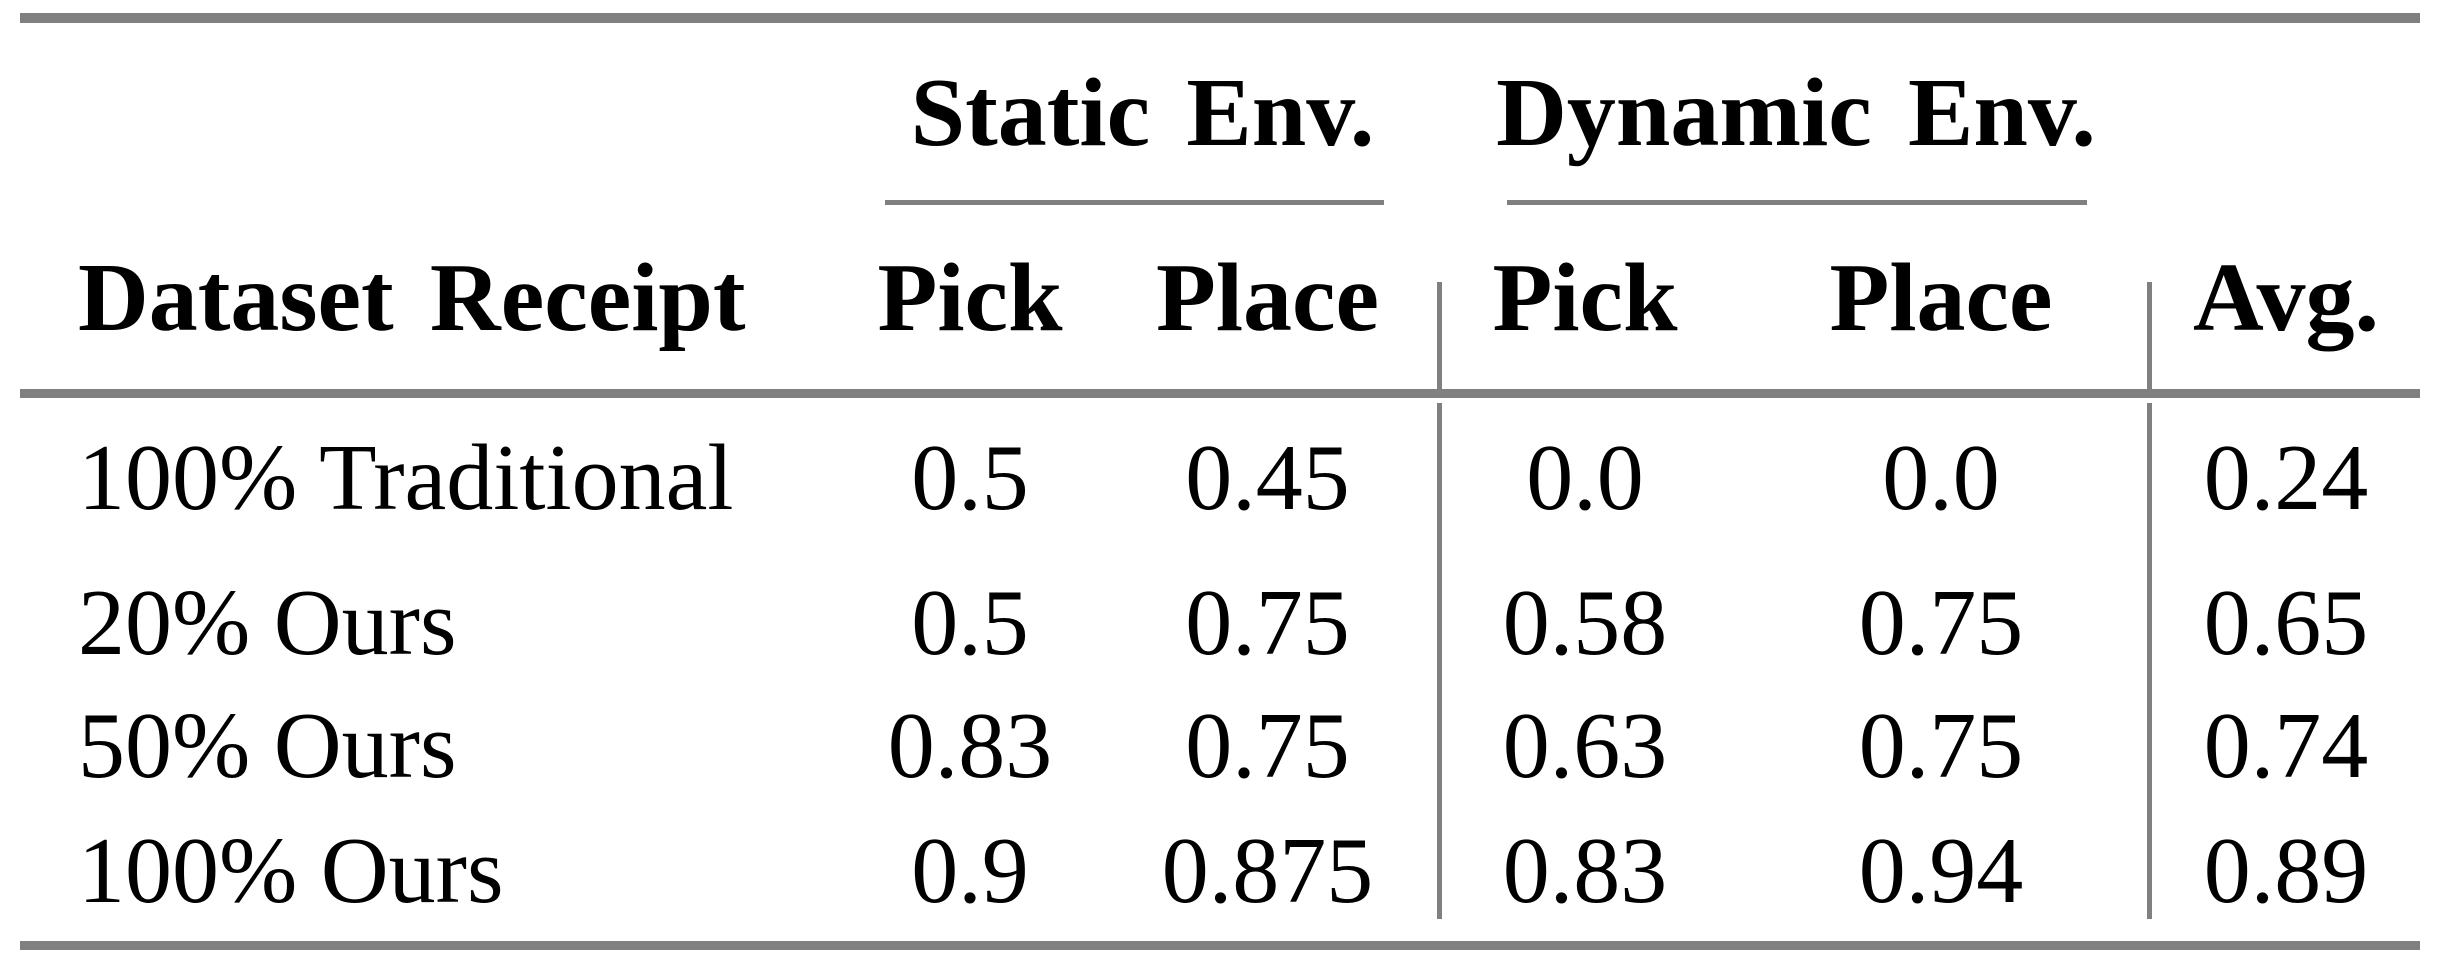  Describe the element at coordinates (1267, 870) in the screenshot. I see `cell-r3-static-place: 0.875` at that location.